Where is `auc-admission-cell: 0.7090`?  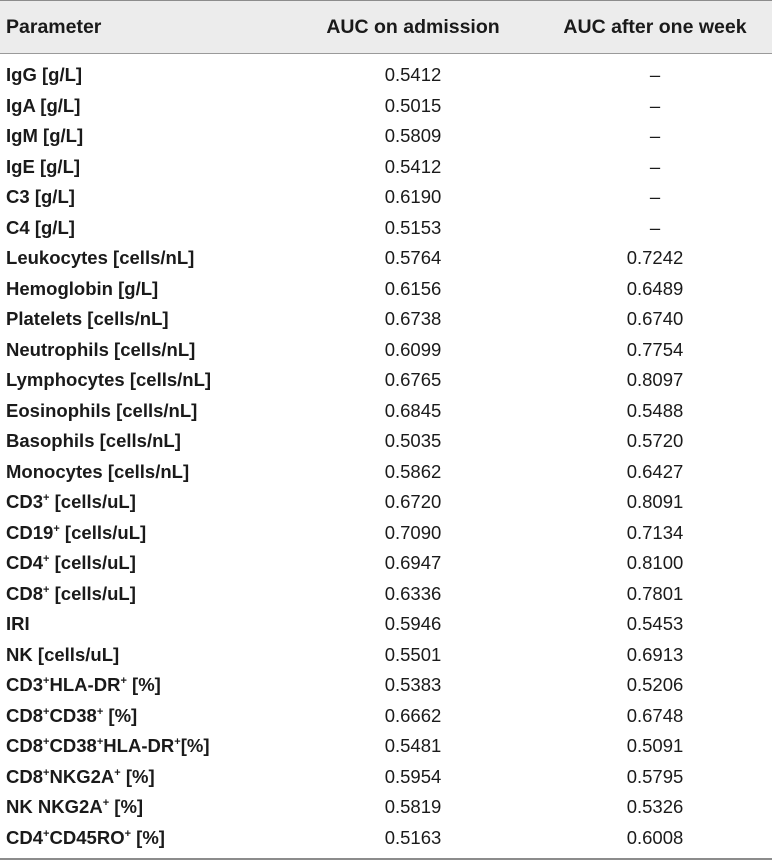
auc-admission-cell: 0.7090 is located at coordinates (413, 532).